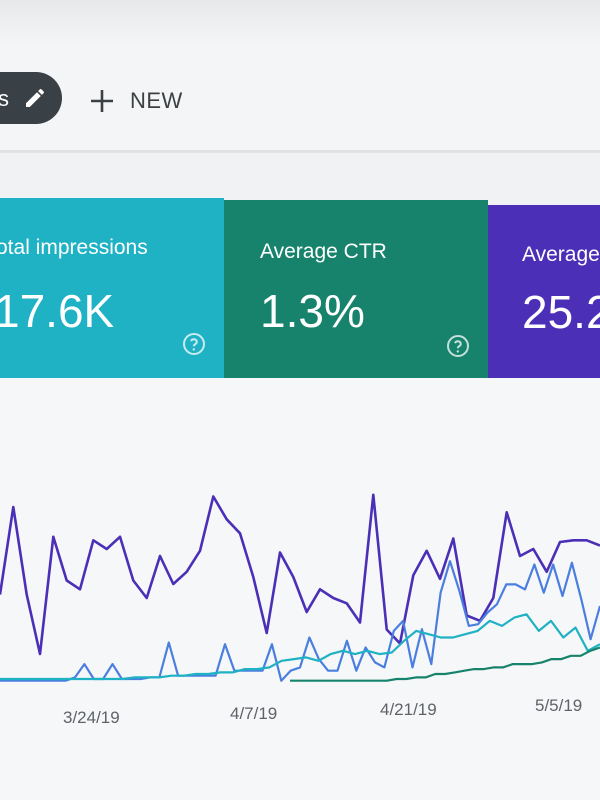  I want to click on filter-label: s, so click(5, 98).